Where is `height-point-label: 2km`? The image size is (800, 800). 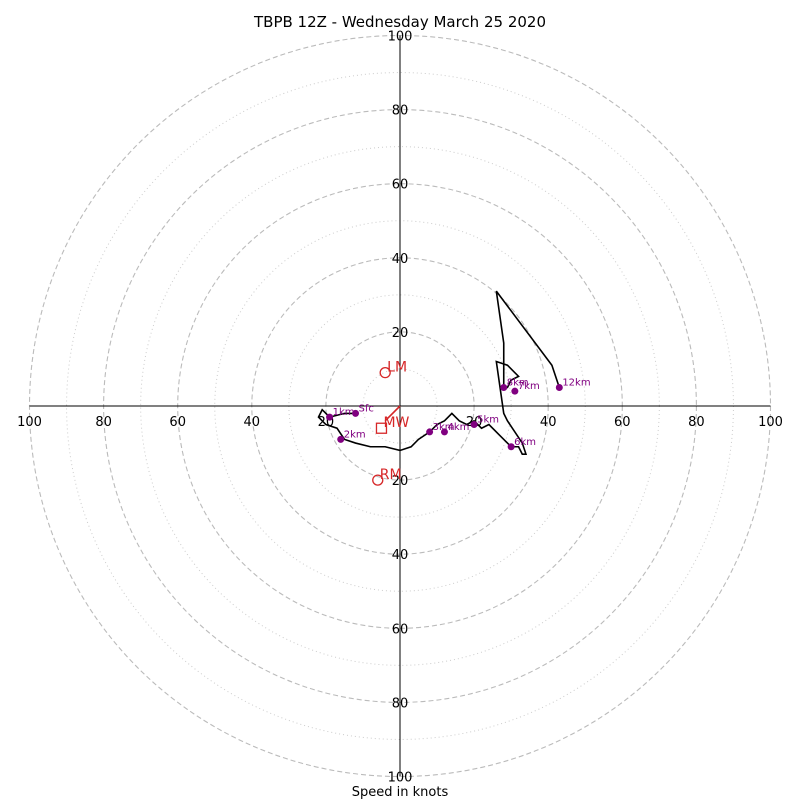
height-point-label: 2km is located at coordinates (355, 434).